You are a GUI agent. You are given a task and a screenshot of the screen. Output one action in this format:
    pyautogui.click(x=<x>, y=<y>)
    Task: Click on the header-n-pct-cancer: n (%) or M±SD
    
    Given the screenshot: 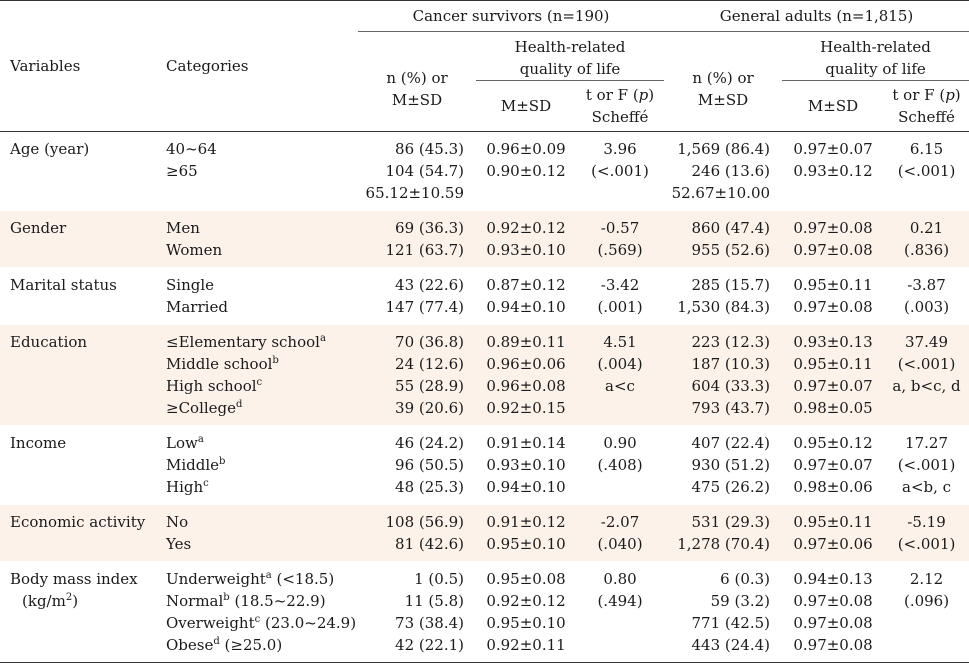 What is the action you would take?
    pyautogui.click(x=417, y=81)
    